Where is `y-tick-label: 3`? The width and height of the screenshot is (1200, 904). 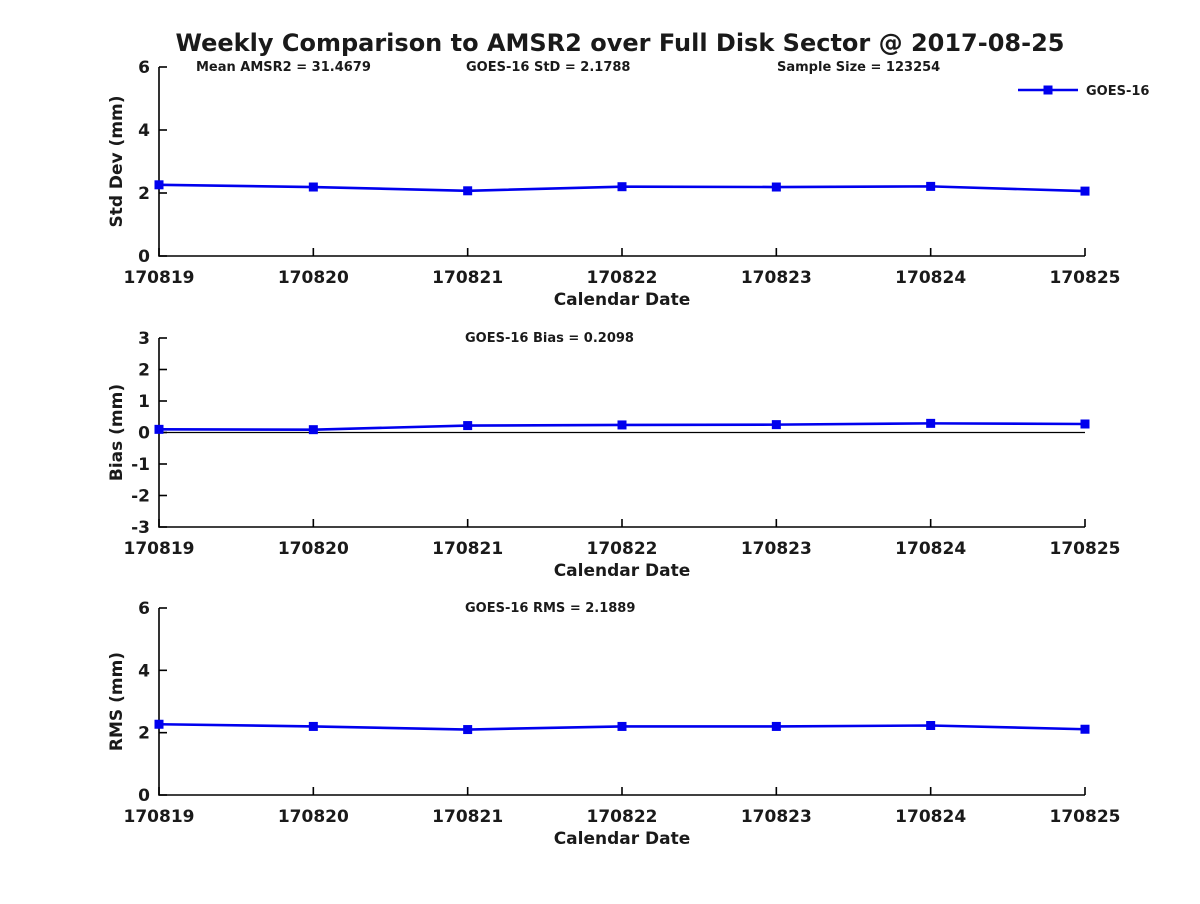
y-tick-label: 3 is located at coordinates (144, 339).